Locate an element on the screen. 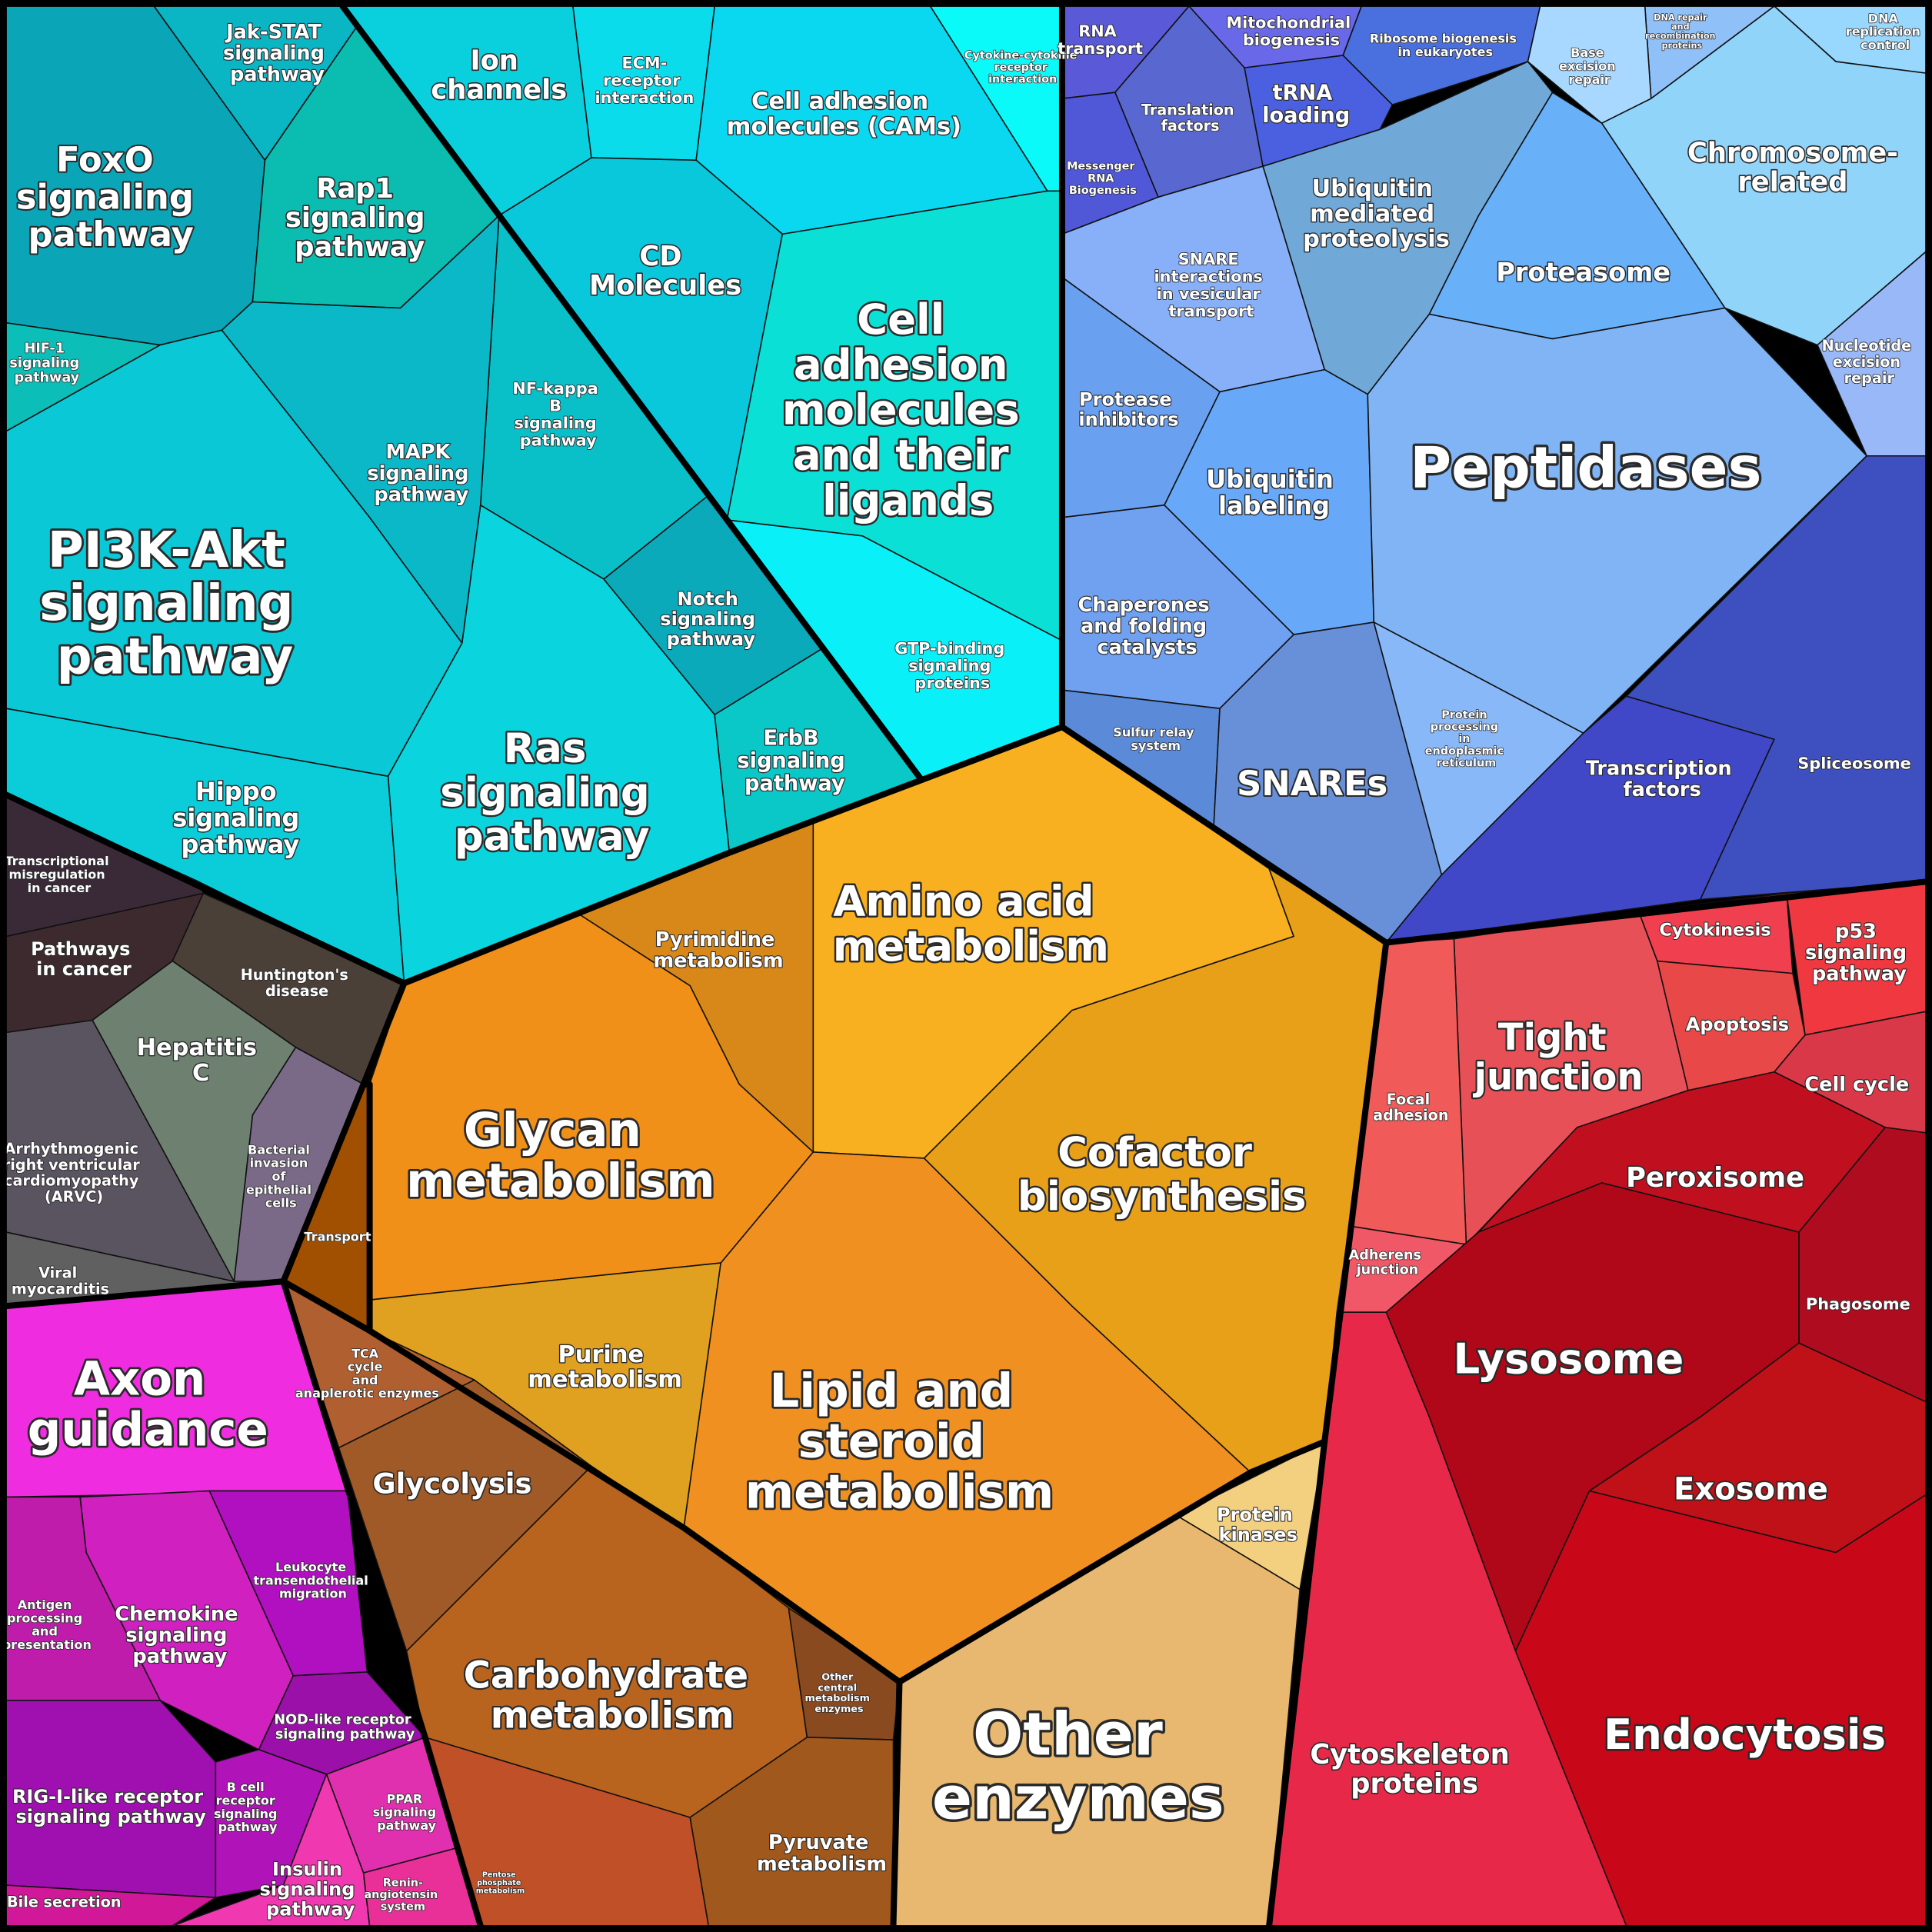 This screenshot has width=1932, height=1932. region-label: Chemokine signaling pathway is located at coordinates (180, 1635).